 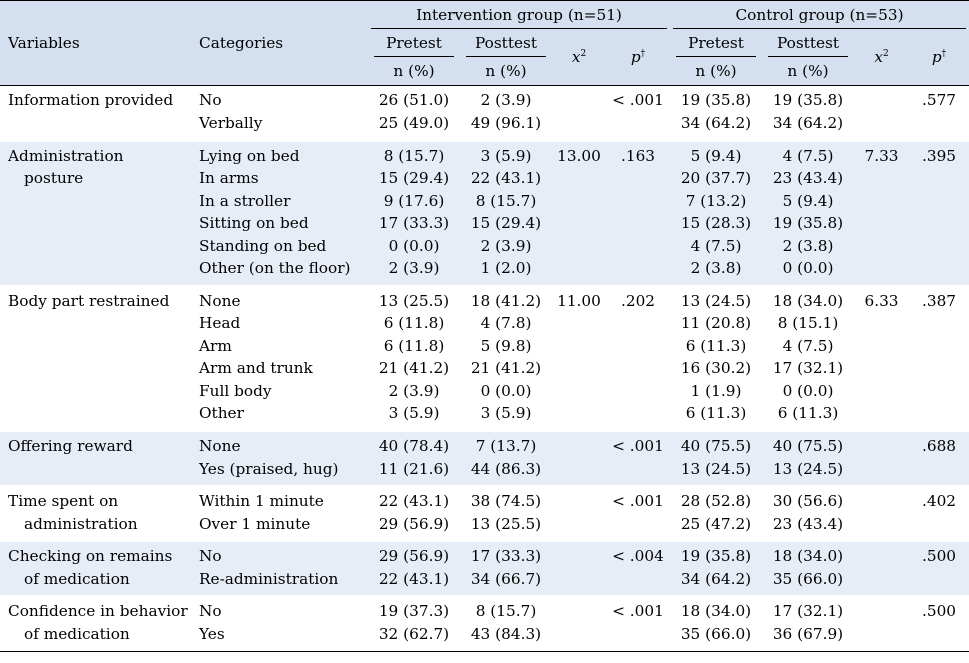 I want to click on categories-value: Lying on bed, so click(x=249, y=155).